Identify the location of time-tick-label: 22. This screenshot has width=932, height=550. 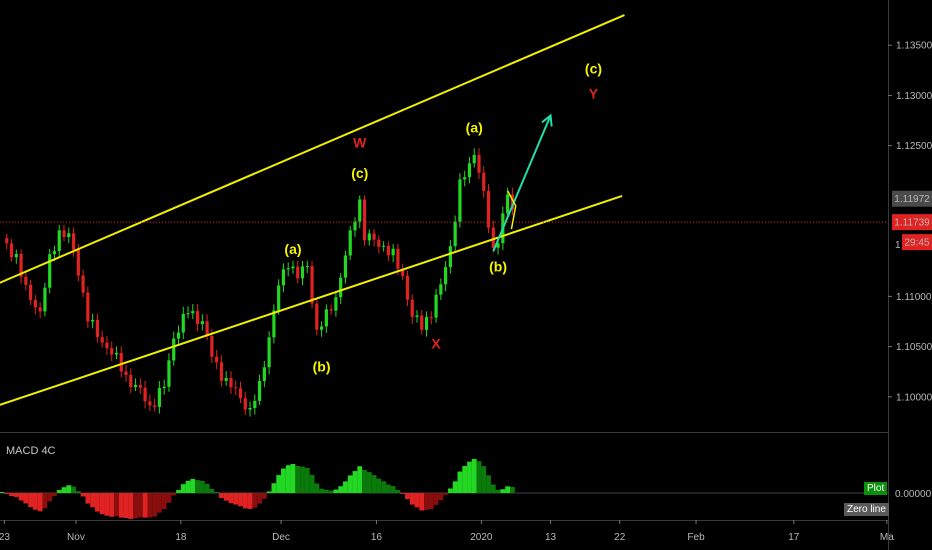
(620, 537).